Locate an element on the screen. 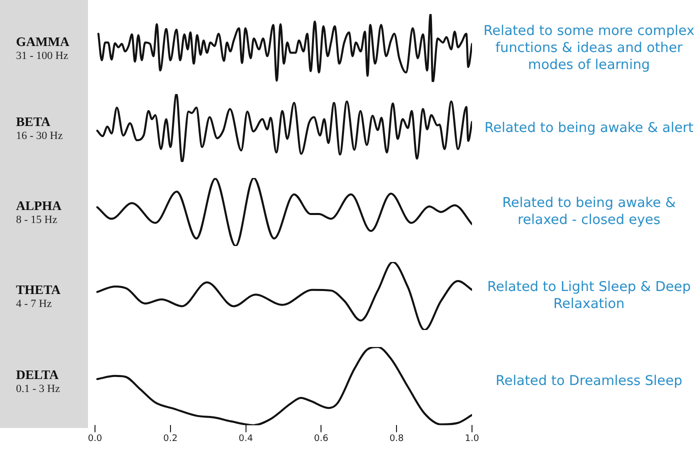  text: DELTA is located at coordinates (37, 375).